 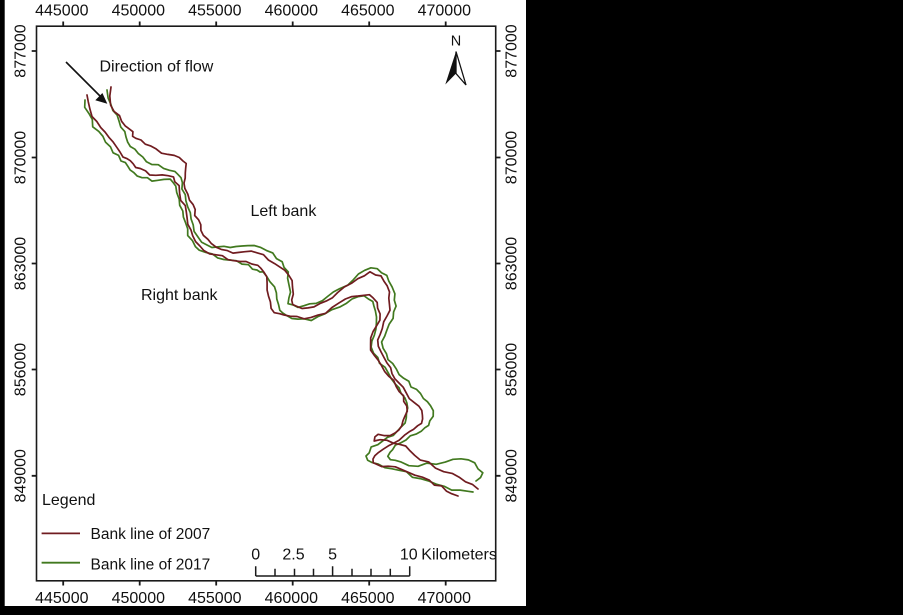 What do you see at coordinates (409, 555) in the screenshot?
I see `svg-text: 10` at bounding box center [409, 555].